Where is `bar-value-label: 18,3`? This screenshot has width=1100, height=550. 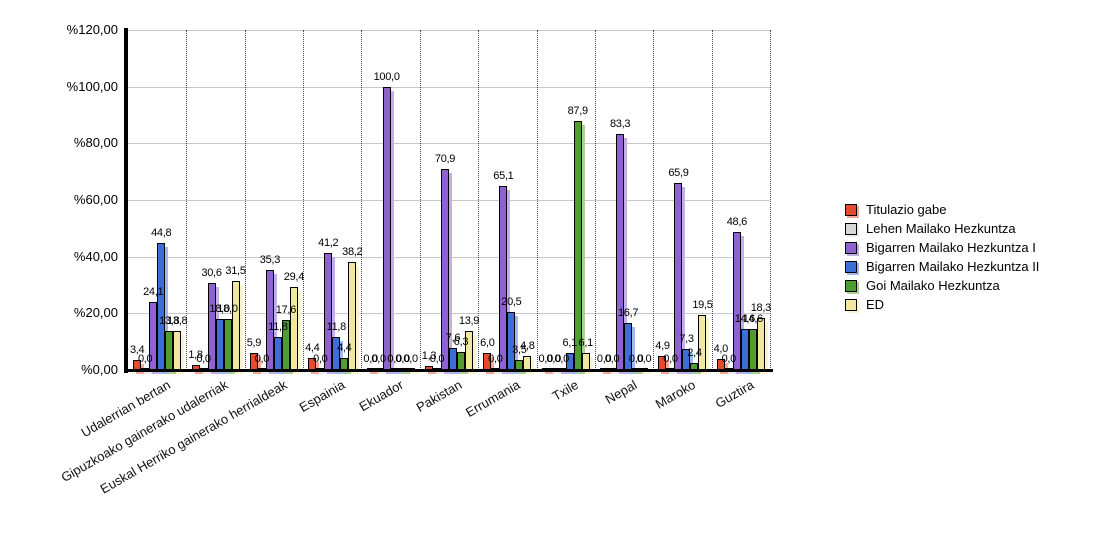
bar-value-label: 18,3 is located at coordinates (761, 308).